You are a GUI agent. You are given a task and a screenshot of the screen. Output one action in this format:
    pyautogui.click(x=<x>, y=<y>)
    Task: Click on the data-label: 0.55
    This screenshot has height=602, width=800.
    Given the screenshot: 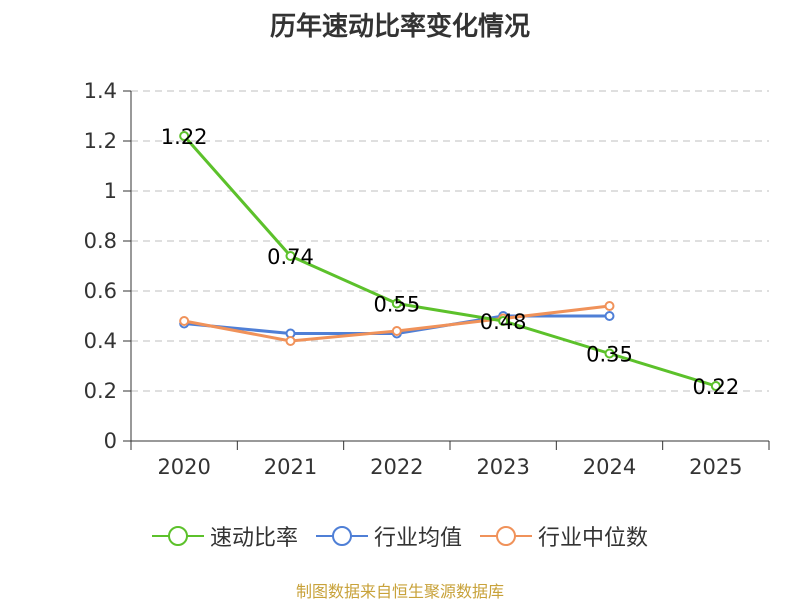 What is the action you would take?
    pyautogui.click(x=396, y=305)
    